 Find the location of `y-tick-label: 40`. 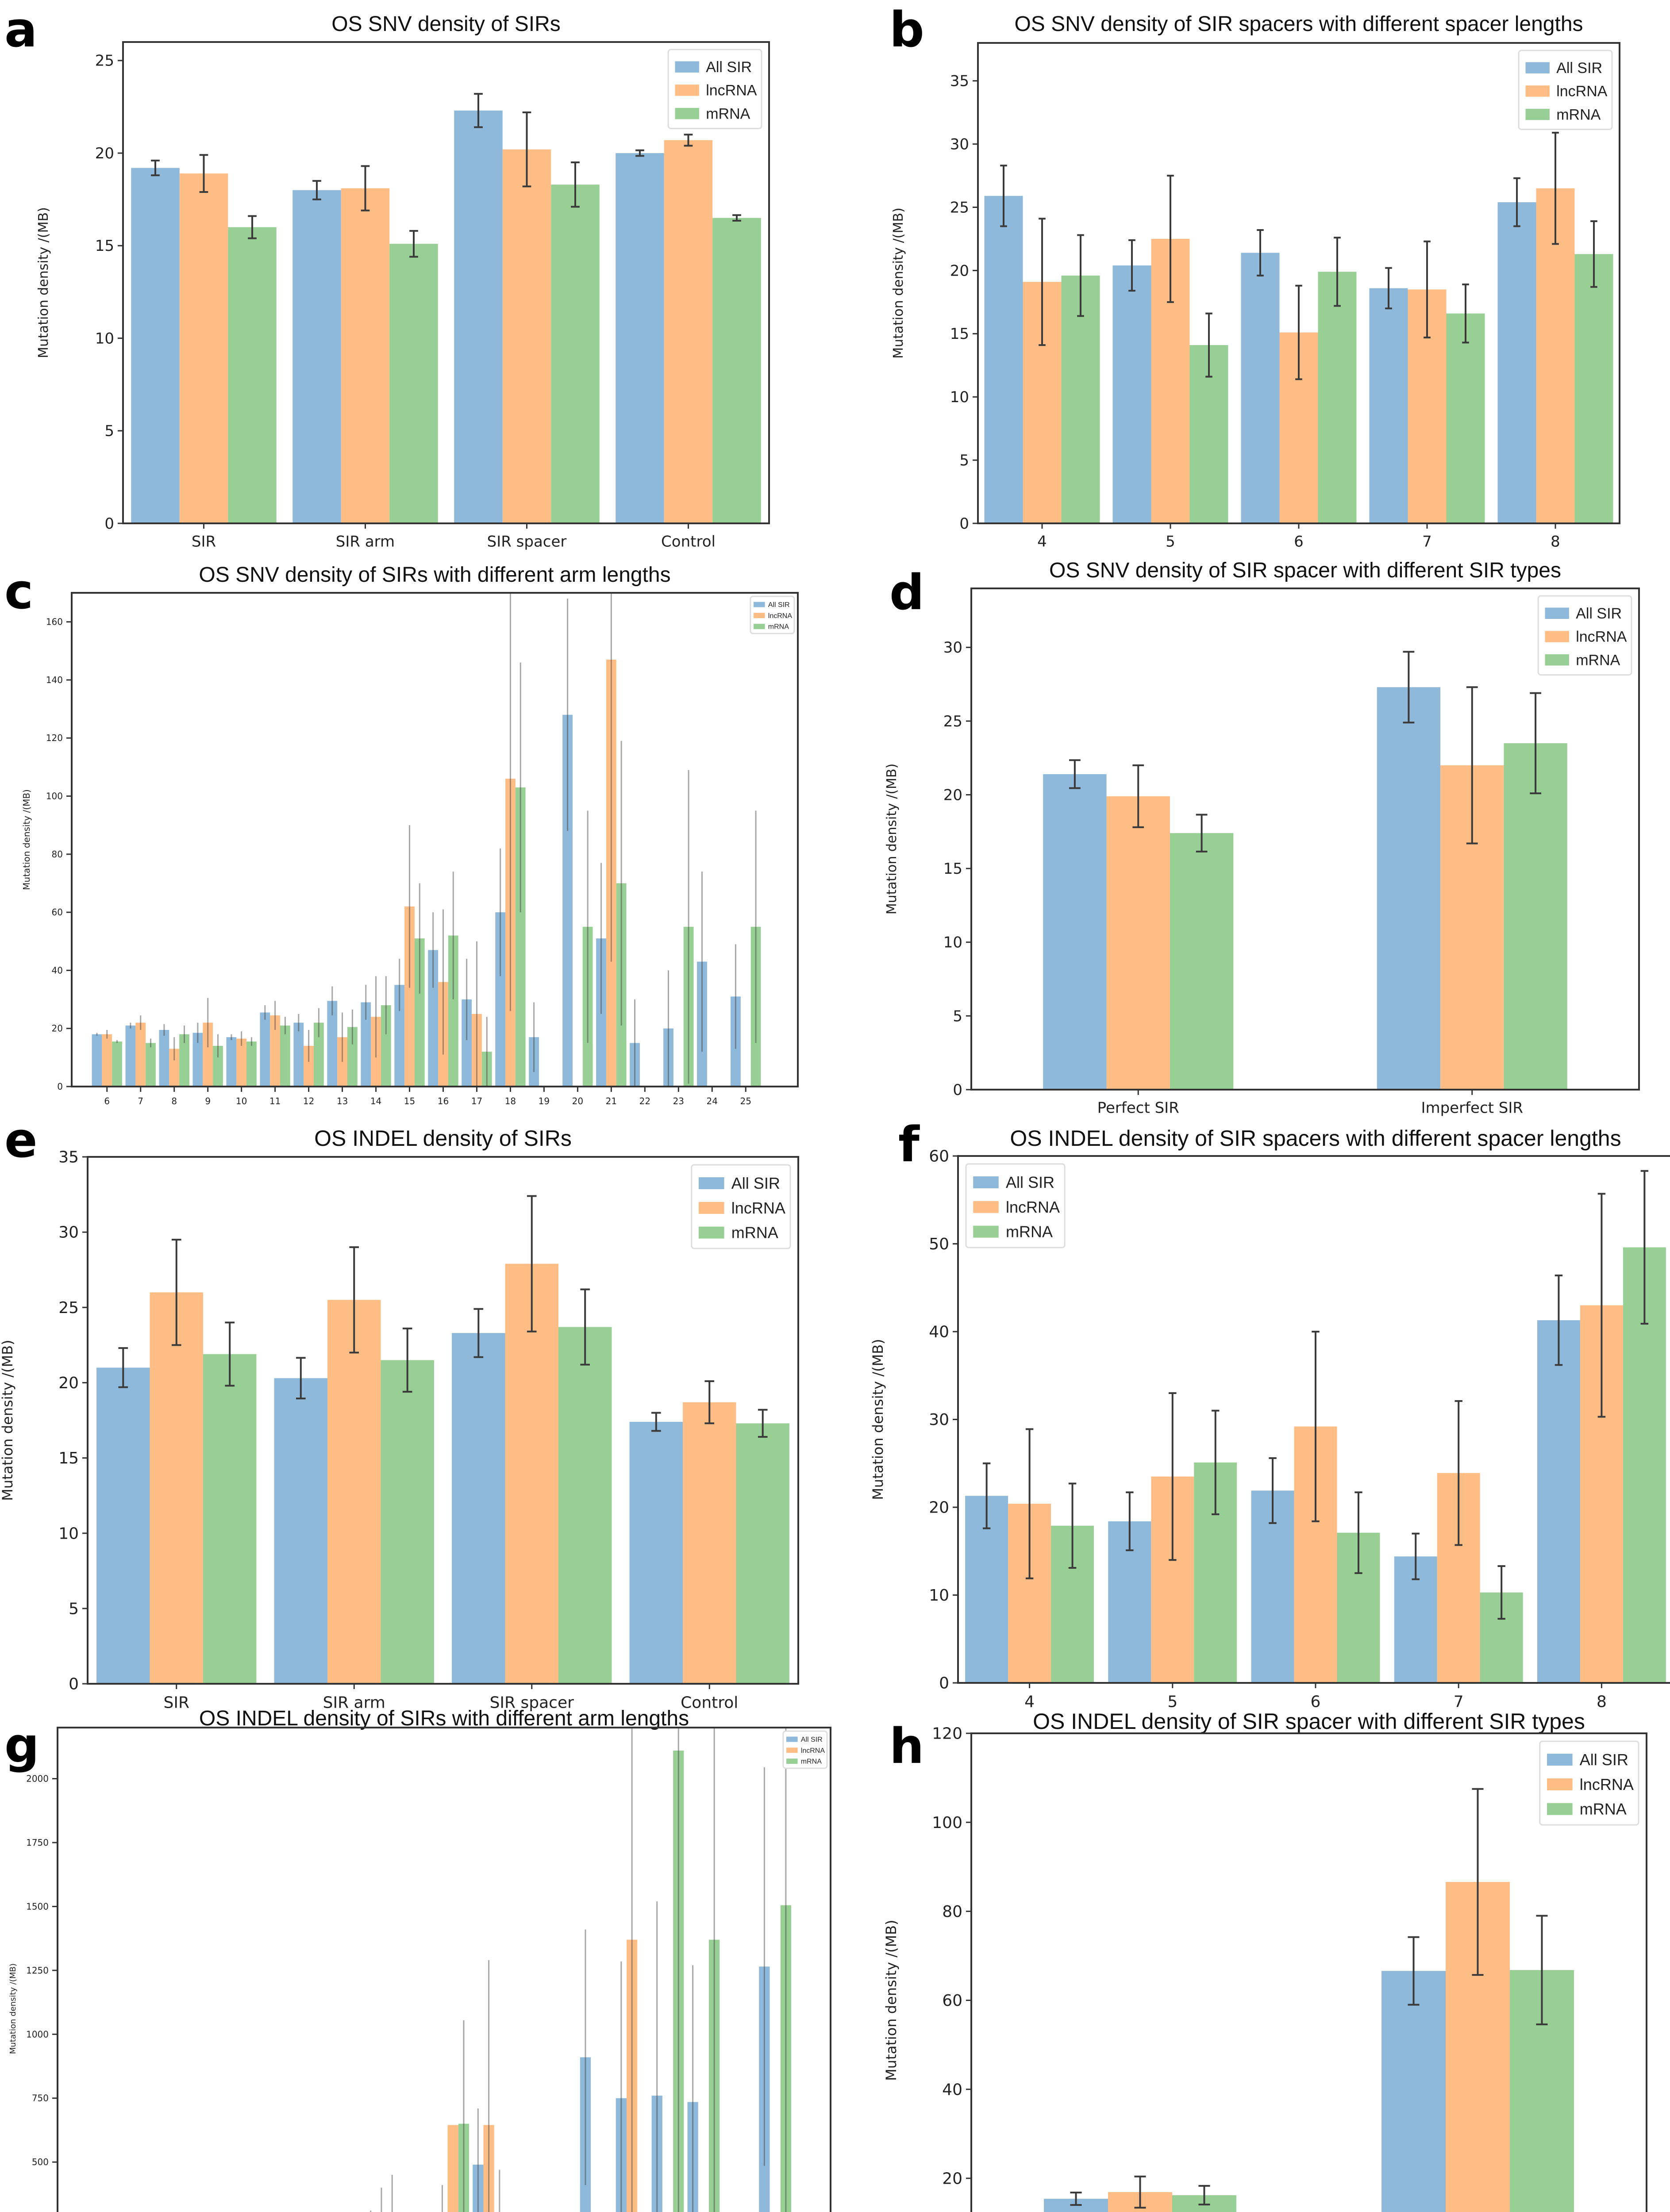

y-tick-label: 40 is located at coordinates (939, 1332).